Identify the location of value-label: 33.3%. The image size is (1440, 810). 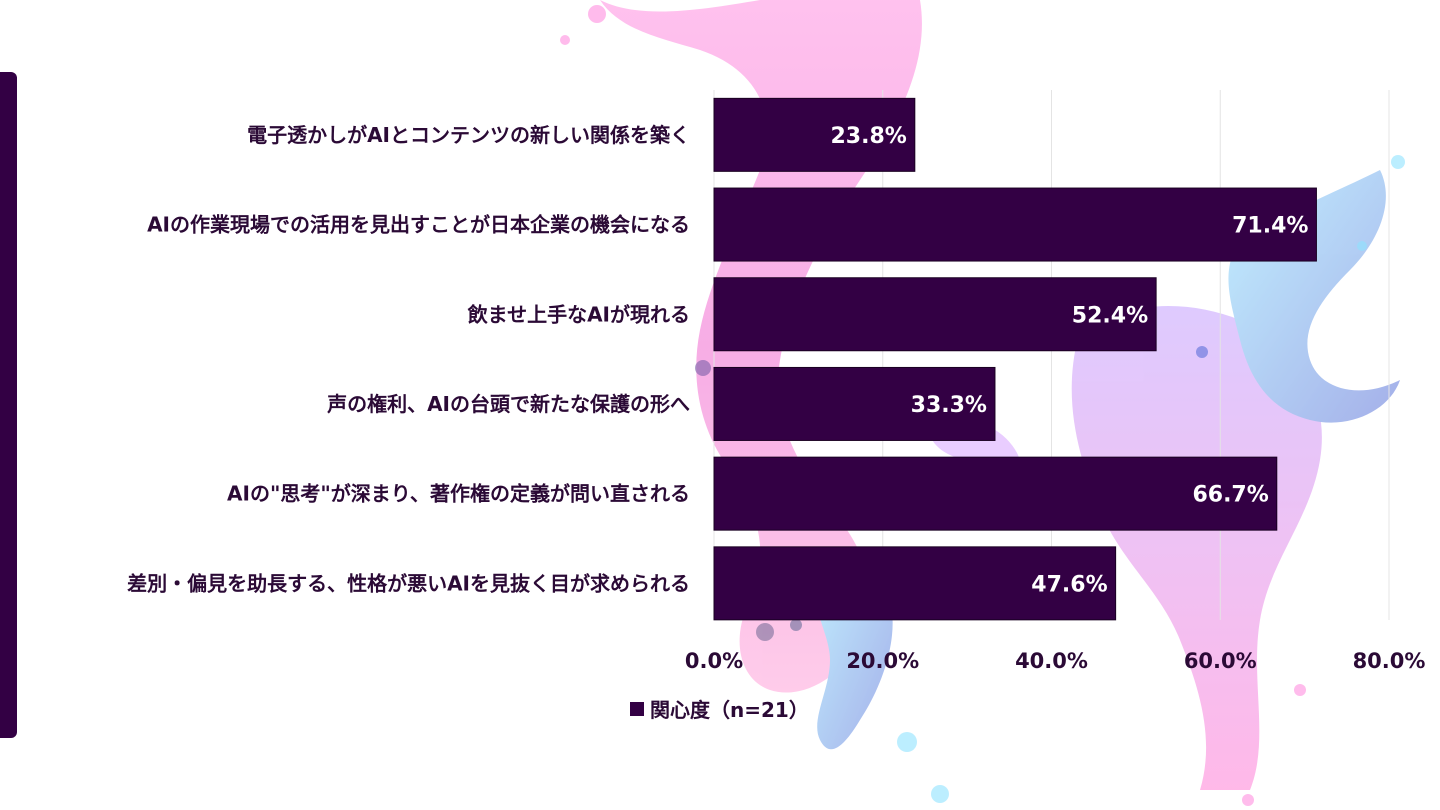
(949, 405).